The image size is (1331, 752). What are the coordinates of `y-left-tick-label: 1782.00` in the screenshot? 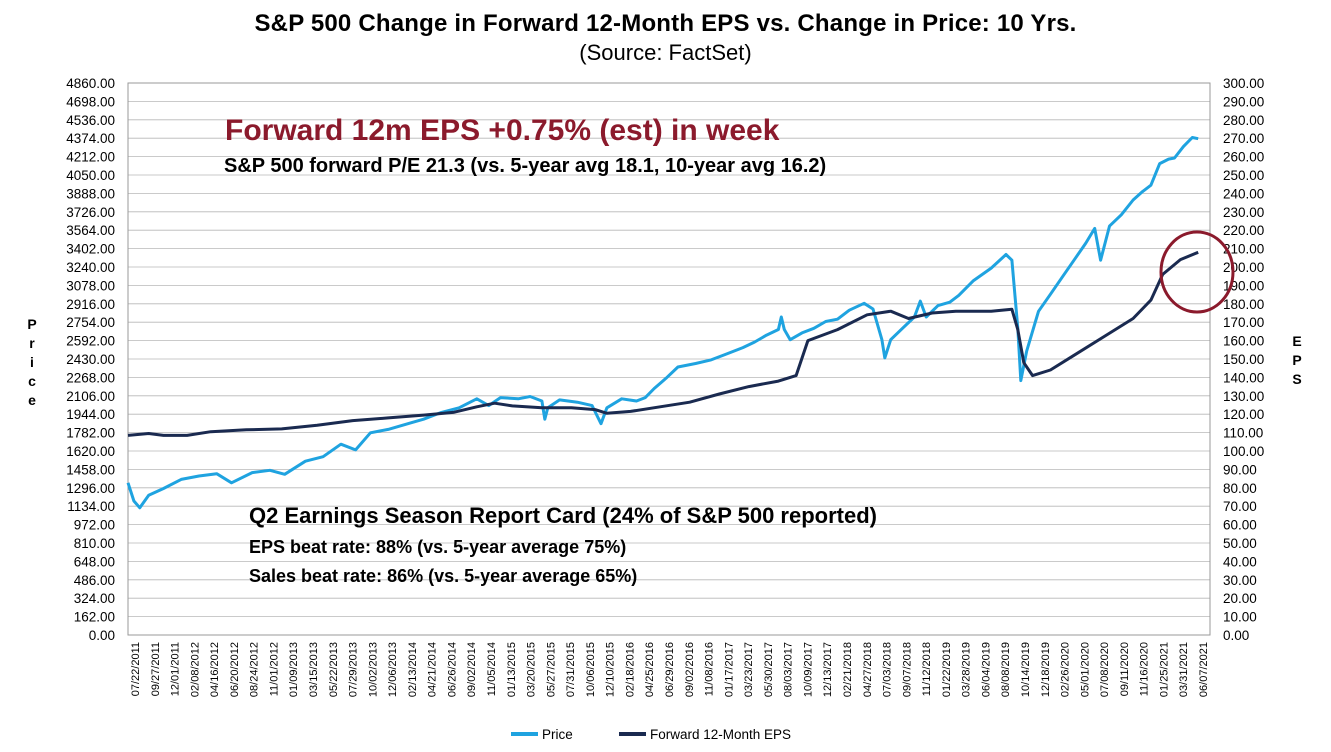 It's located at (90, 433).